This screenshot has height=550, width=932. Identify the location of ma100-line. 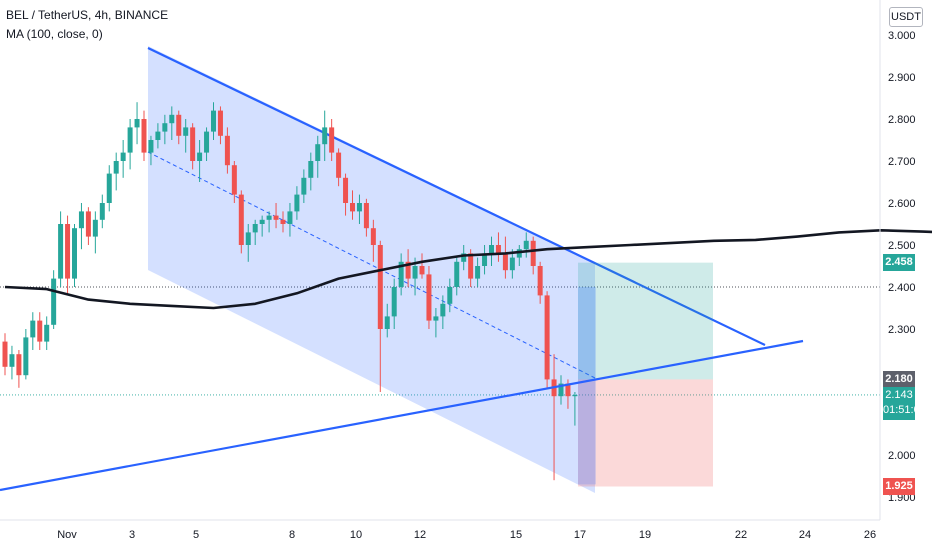
(468, 269).